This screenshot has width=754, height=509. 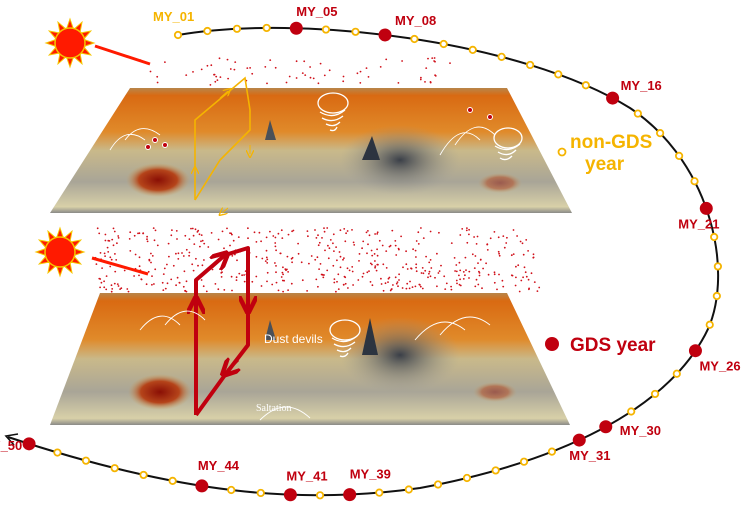 I want to click on dust-devil-icon, so click(x=508, y=144).